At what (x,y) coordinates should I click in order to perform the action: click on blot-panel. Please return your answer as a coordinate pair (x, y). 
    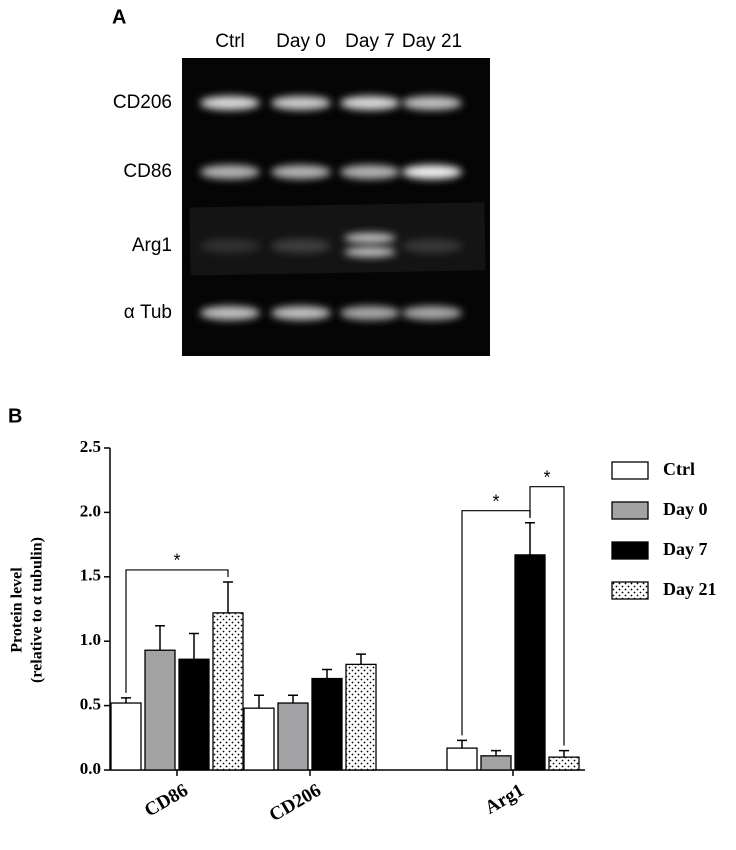
    Looking at the image, I should click on (336, 207).